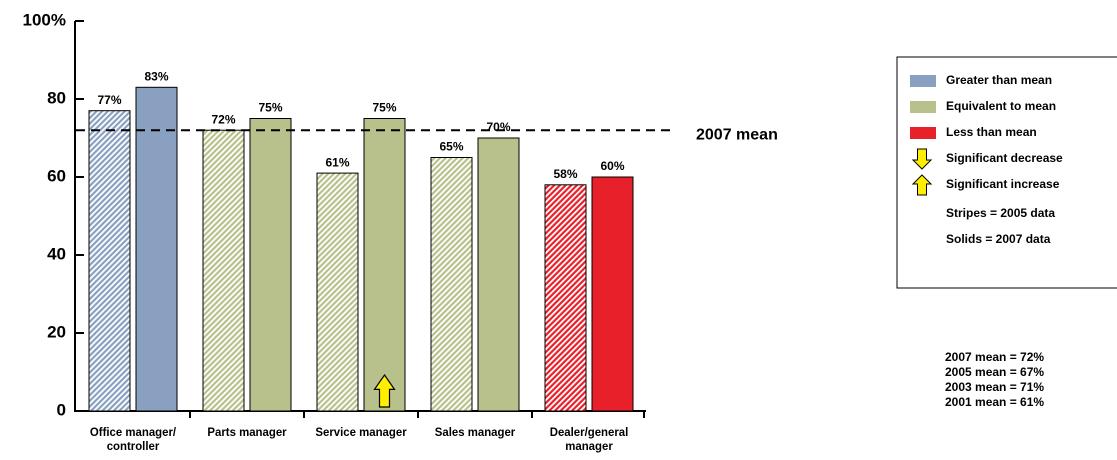 Image resolution: width=1117 pixels, height=460 pixels. What do you see at coordinates (1003, 184) in the screenshot?
I see `legend-label: Significant increase` at bounding box center [1003, 184].